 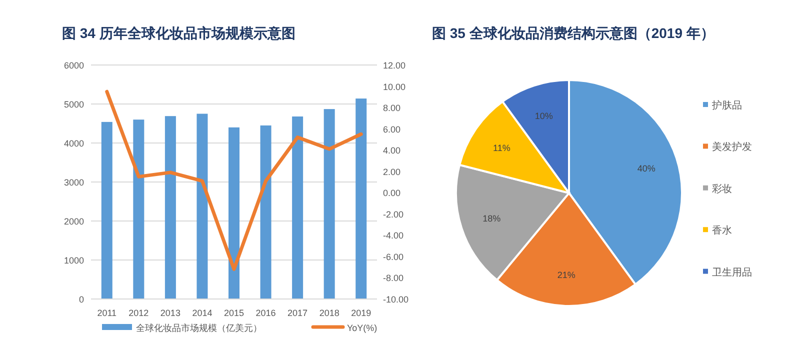 I want to click on x-tick-label: 2014, so click(x=202, y=313).